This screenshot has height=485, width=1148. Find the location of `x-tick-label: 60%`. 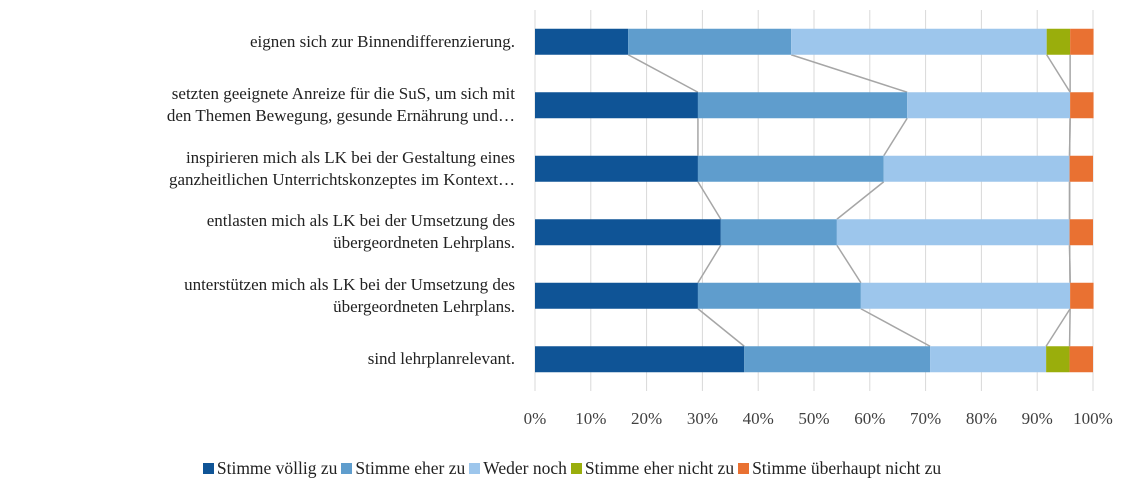

x-tick-label: 60% is located at coordinates (869, 418).